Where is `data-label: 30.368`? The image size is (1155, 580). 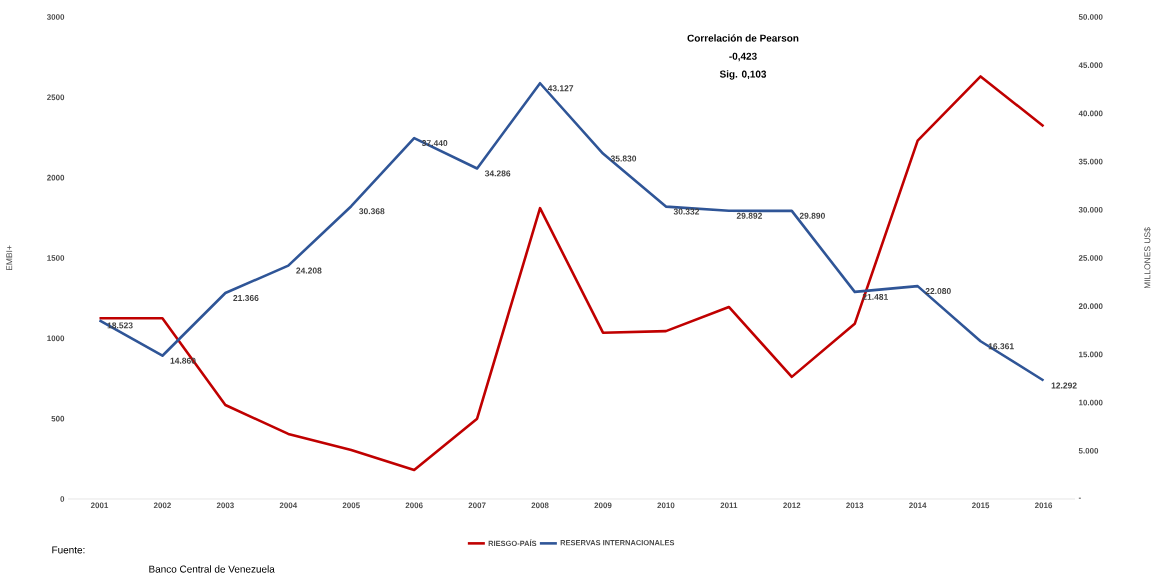 data-label: 30.368 is located at coordinates (372, 211).